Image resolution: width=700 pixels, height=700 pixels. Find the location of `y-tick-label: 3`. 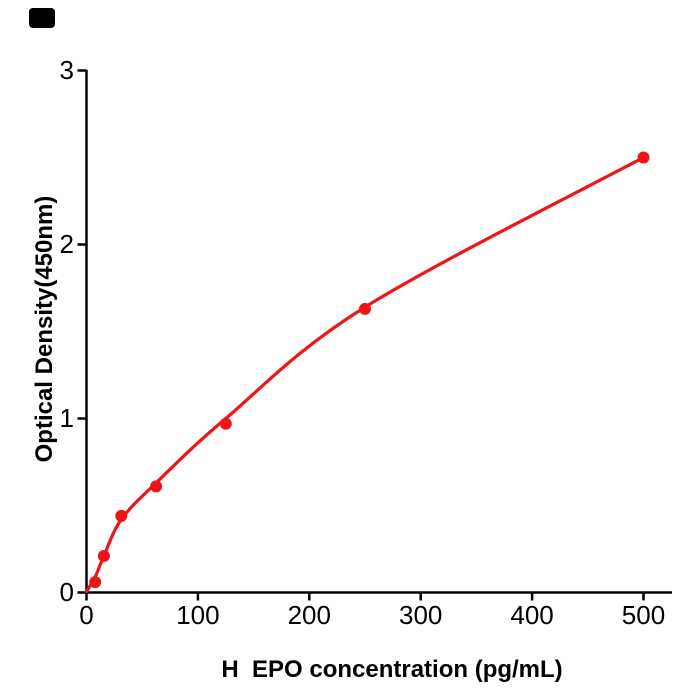

y-tick-label: 3 is located at coordinates (66, 69).